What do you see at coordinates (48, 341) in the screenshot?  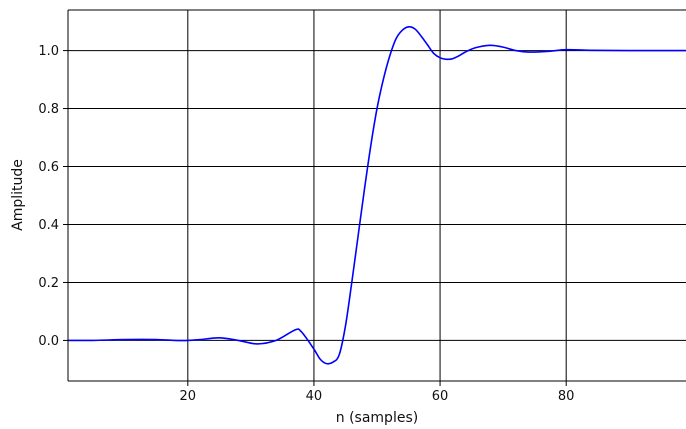 I see `y-tick-label: 0.0` at bounding box center [48, 341].